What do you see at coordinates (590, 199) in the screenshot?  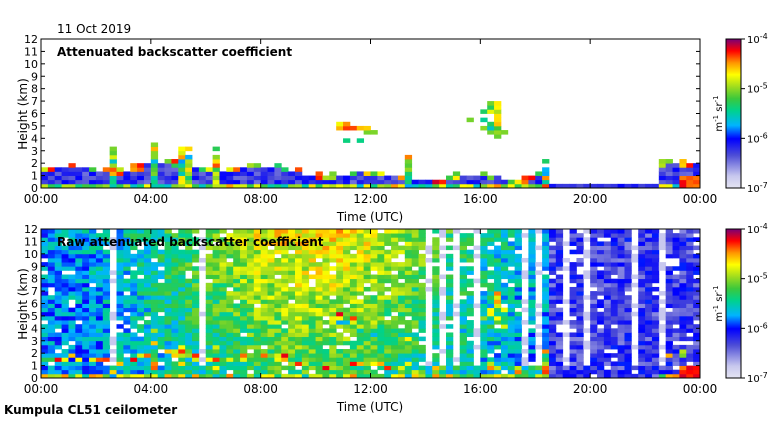 I see `x-tick-label: 20:00` at bounding box center [590, 199].